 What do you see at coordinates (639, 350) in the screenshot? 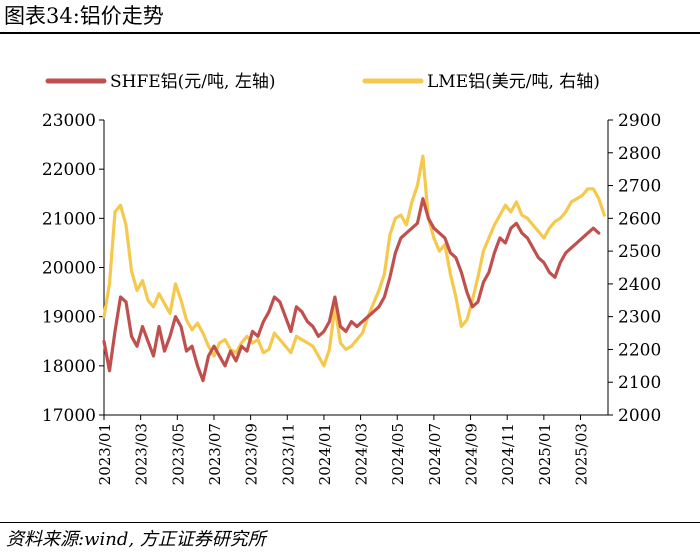
I see `right-tick-label: 2200` at bounding box center [639, 350].